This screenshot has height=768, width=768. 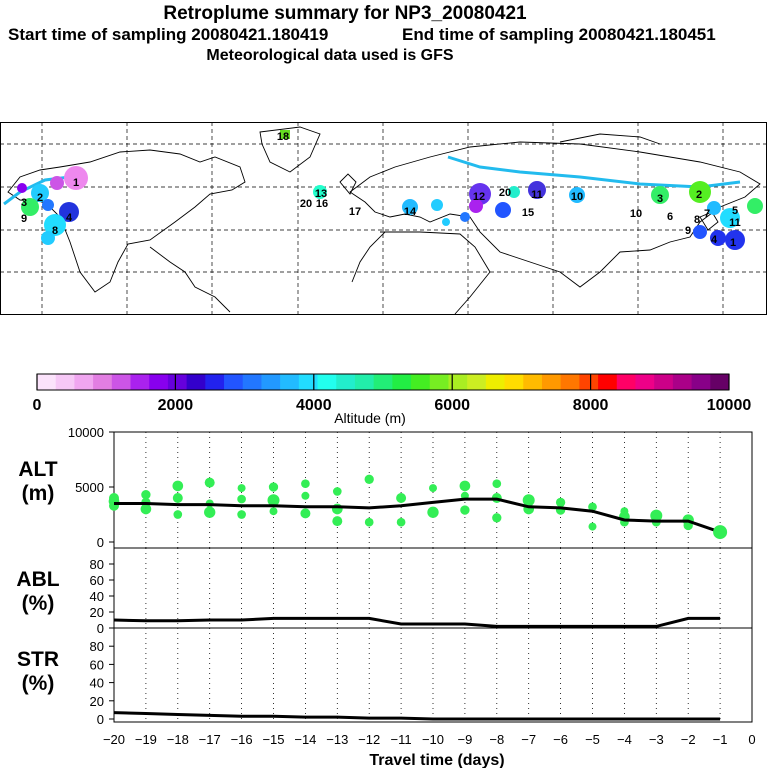 I want to click on start-time-label: Start time of sampling 20080421.180419, so click(x=168, y=34).